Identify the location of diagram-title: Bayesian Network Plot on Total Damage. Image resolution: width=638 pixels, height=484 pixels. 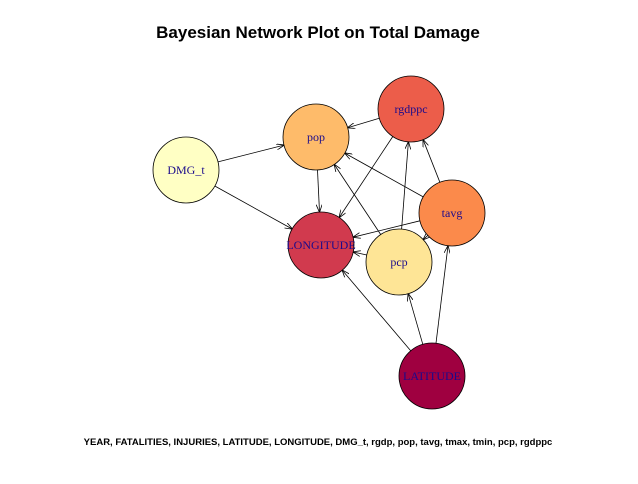
(318, 32).